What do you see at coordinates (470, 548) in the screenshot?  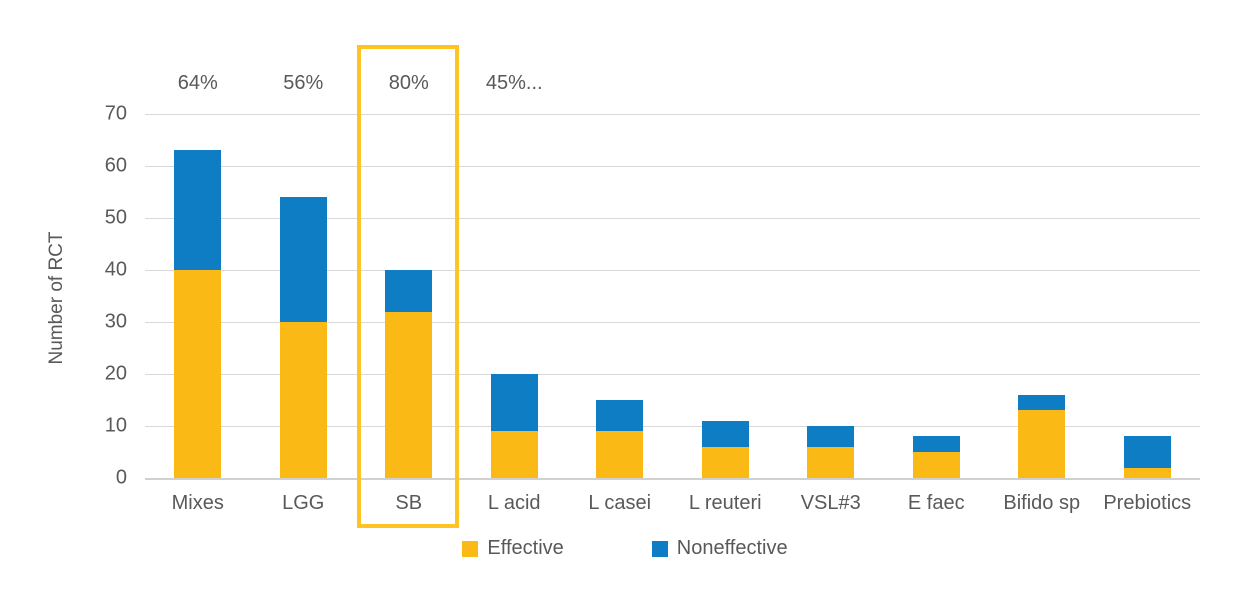 I see `legend-swatch-effective` at bounding box center [470, 548].